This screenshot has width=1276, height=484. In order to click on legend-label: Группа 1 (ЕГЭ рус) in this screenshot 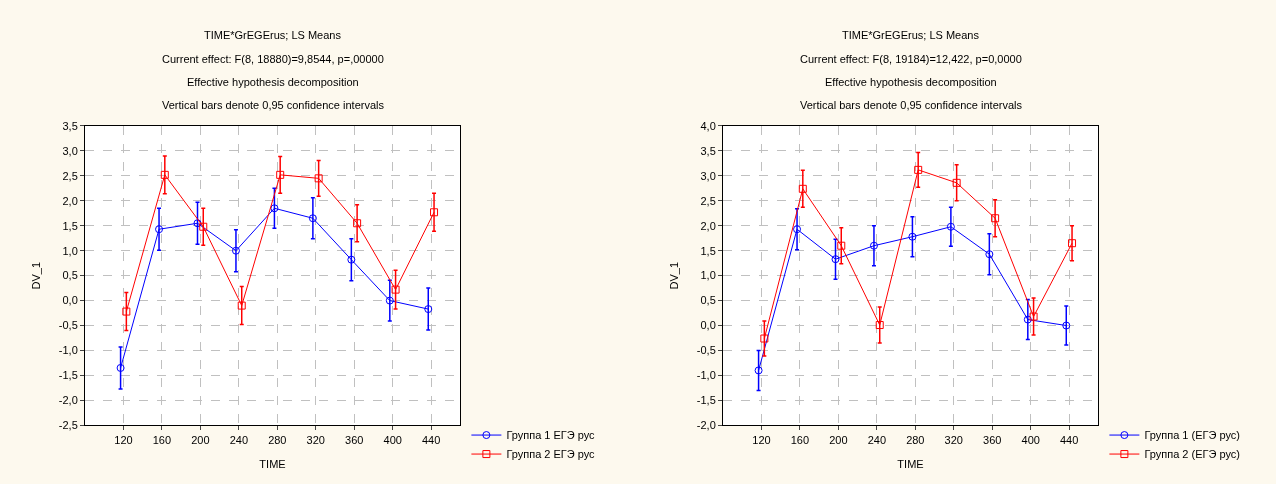, I will do `click(1192, 435)`.